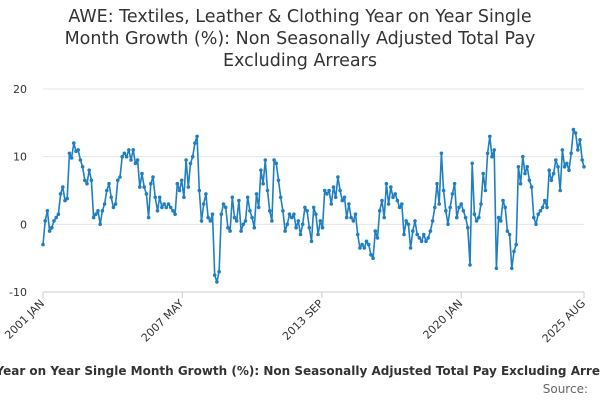 Image resolution: width=600 pixels, height=400 pixels. Describe the element at coordinates (564, 321) in the screenshot. I see `x-tick-label: 2025 AUG` at that location.